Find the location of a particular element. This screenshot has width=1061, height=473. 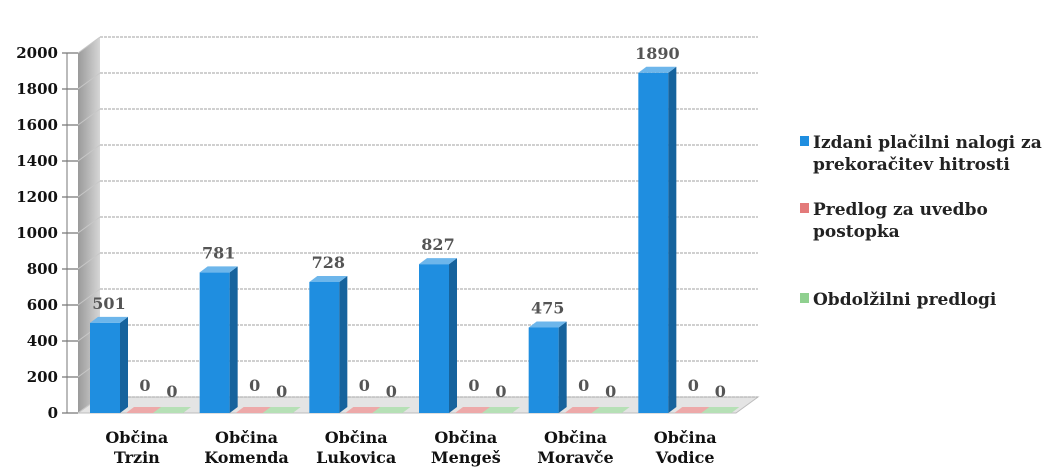

y-tick-label: 200 is located at coordinates (42, 377).